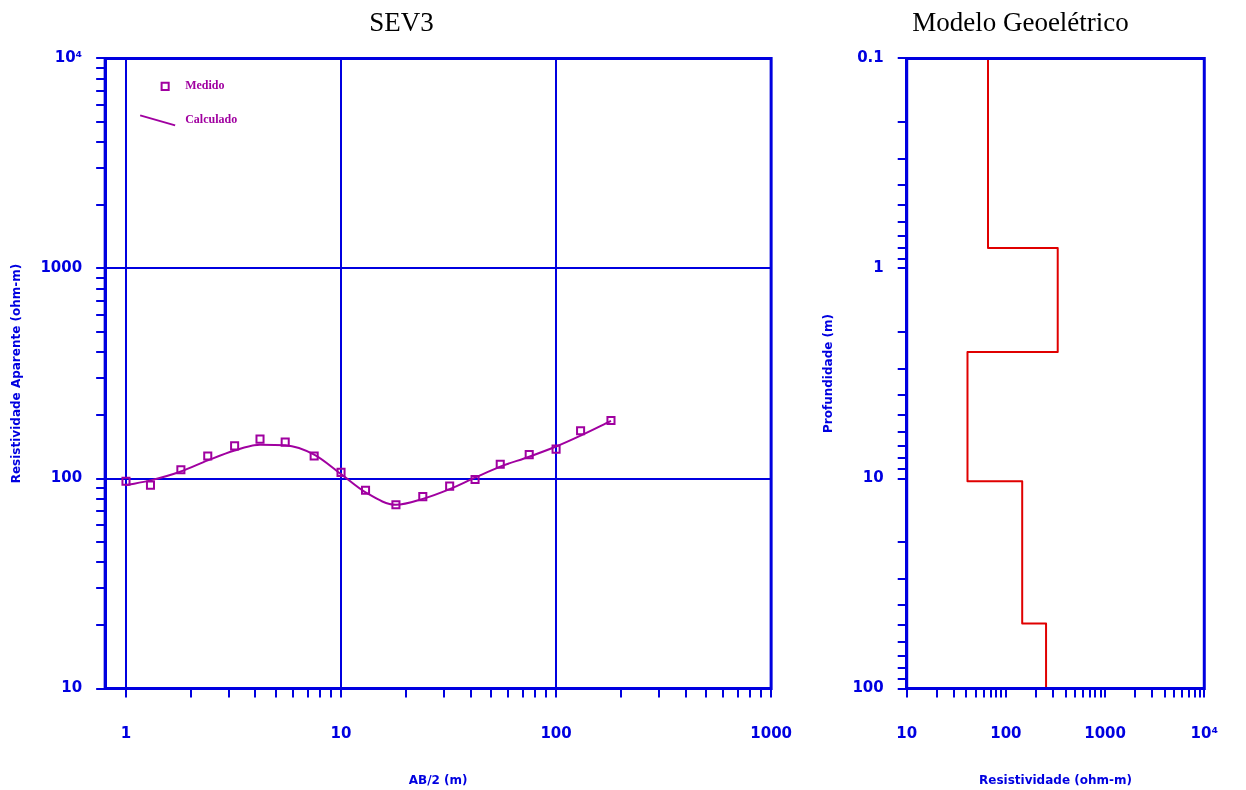  Describe the element at coordinates (1020, 22) in the screenshot. I see `chart-title: Modelo Geoelétrico` at that location.